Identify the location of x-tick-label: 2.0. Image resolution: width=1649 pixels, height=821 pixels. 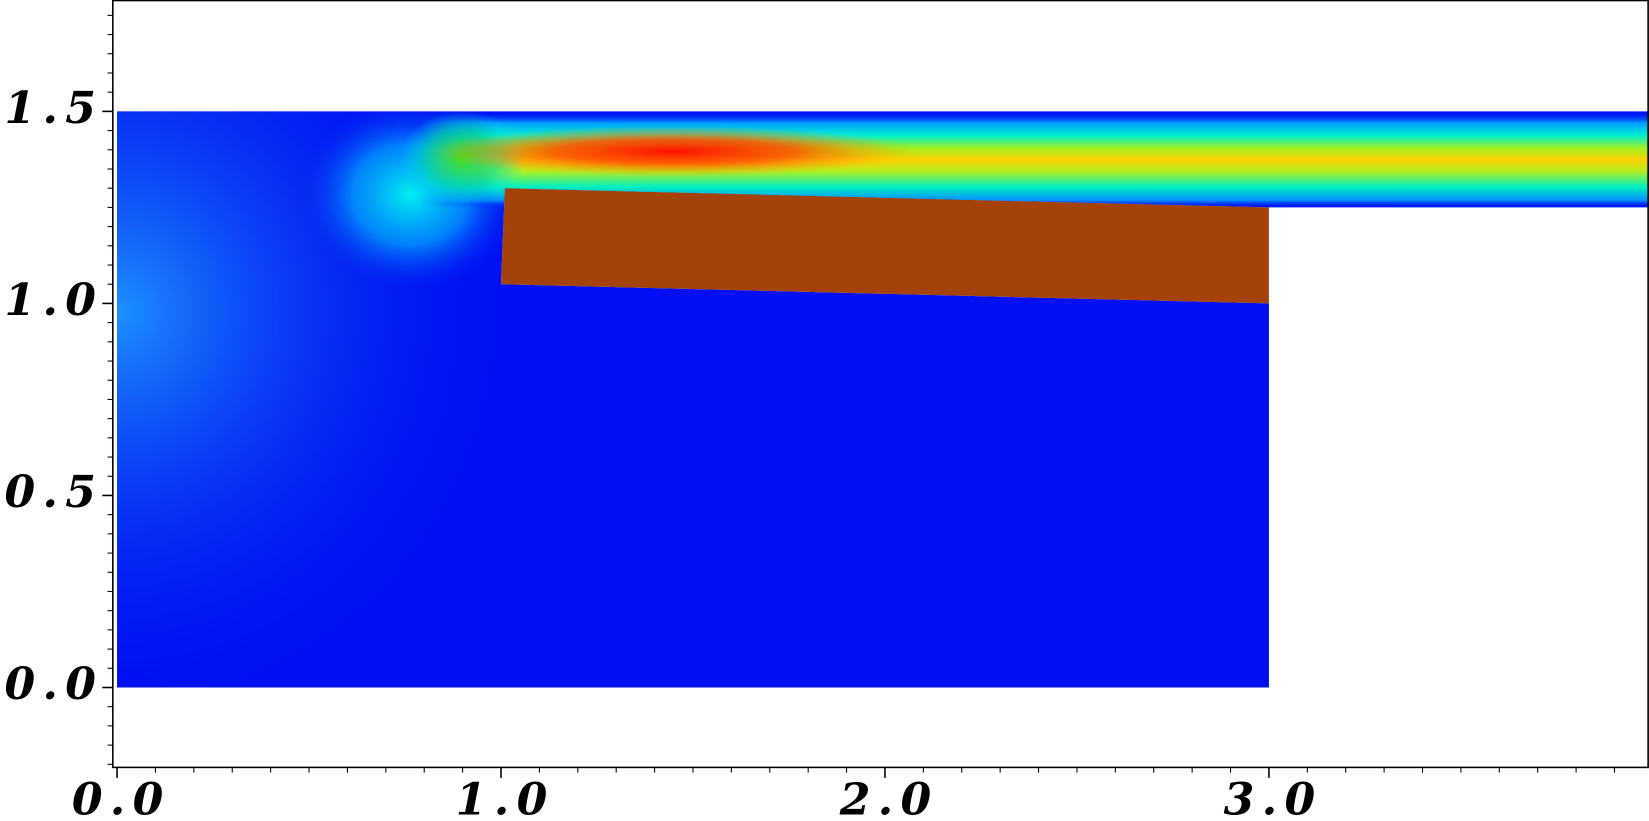
(889, 798).